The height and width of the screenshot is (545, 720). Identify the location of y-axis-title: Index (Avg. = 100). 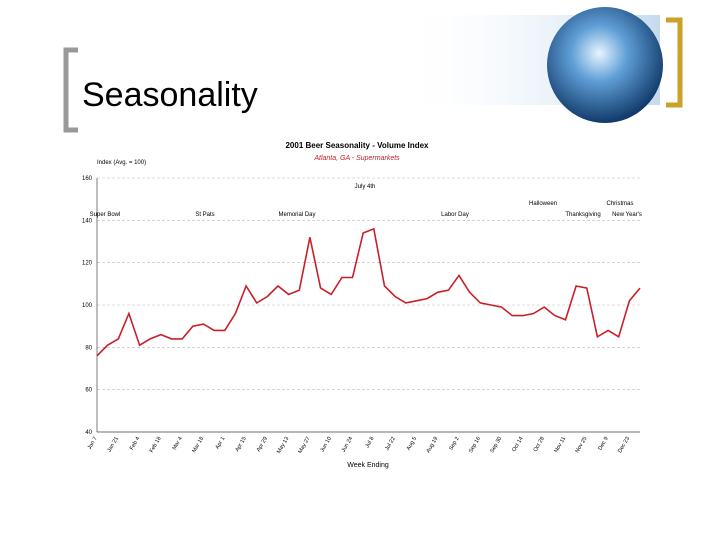
(121, 163).